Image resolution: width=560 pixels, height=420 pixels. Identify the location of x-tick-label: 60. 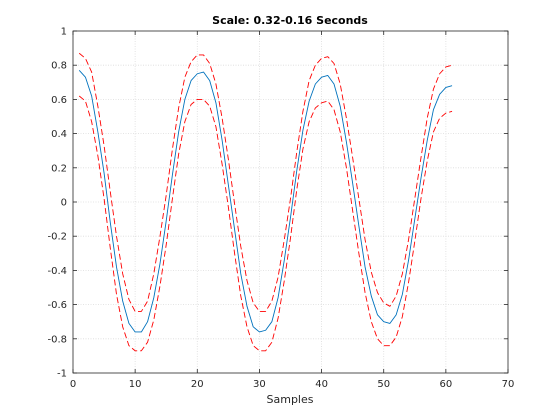
(445, 384).